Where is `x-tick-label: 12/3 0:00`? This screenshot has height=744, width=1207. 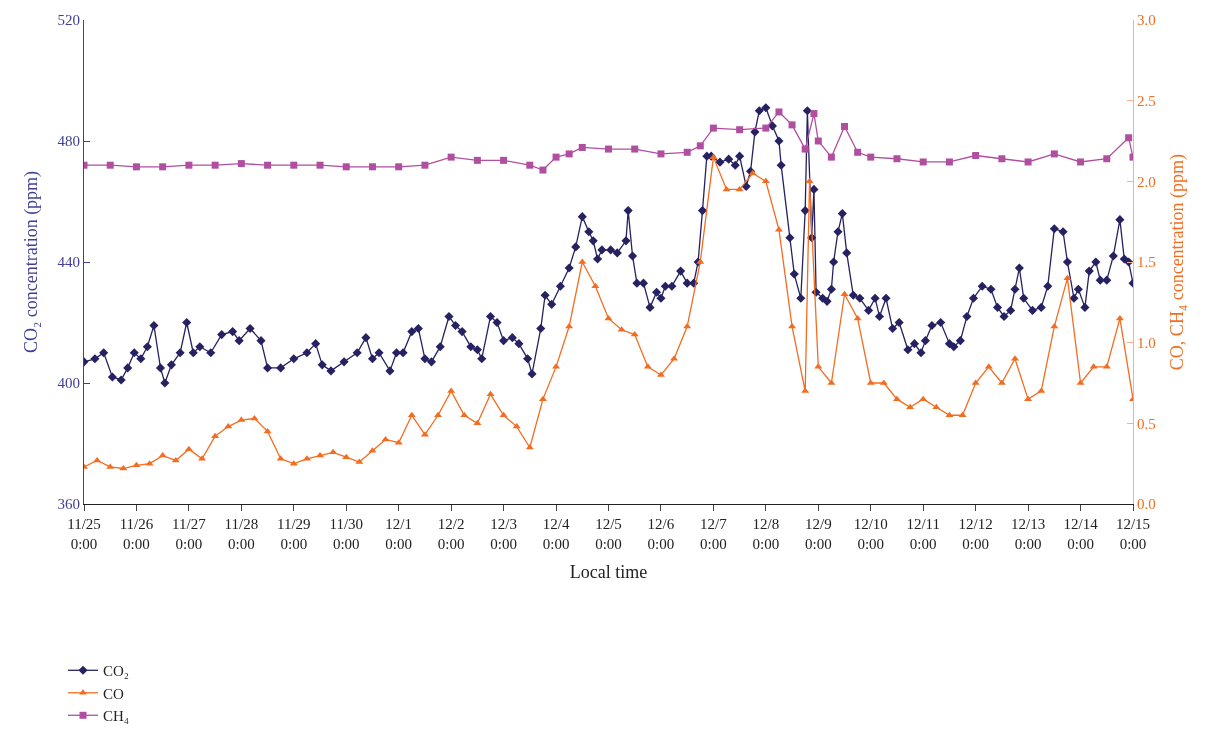 x-tick-label: 12/3 0:00 is located at coordinates (503, 534).